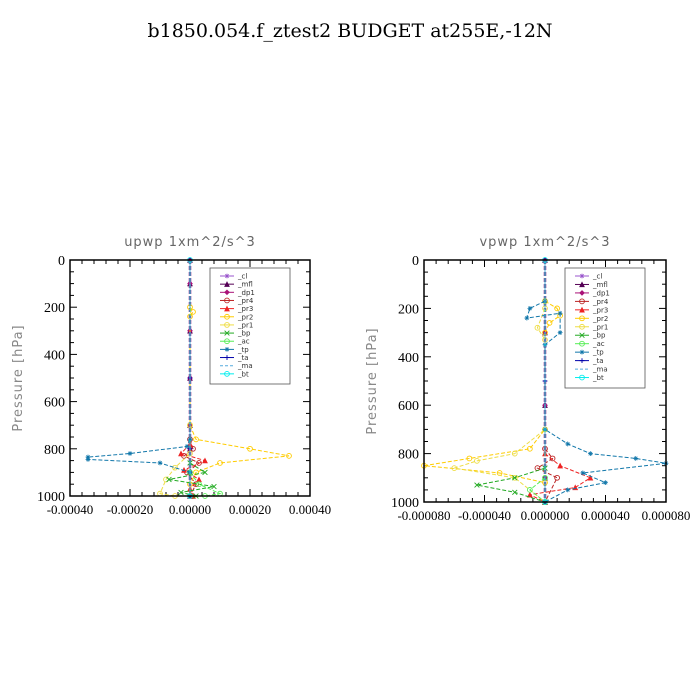 This screenshot has width=700, height=700. Describe the element at coordinates (139, 467) in the screenshot. I see `series-tp` at that location.